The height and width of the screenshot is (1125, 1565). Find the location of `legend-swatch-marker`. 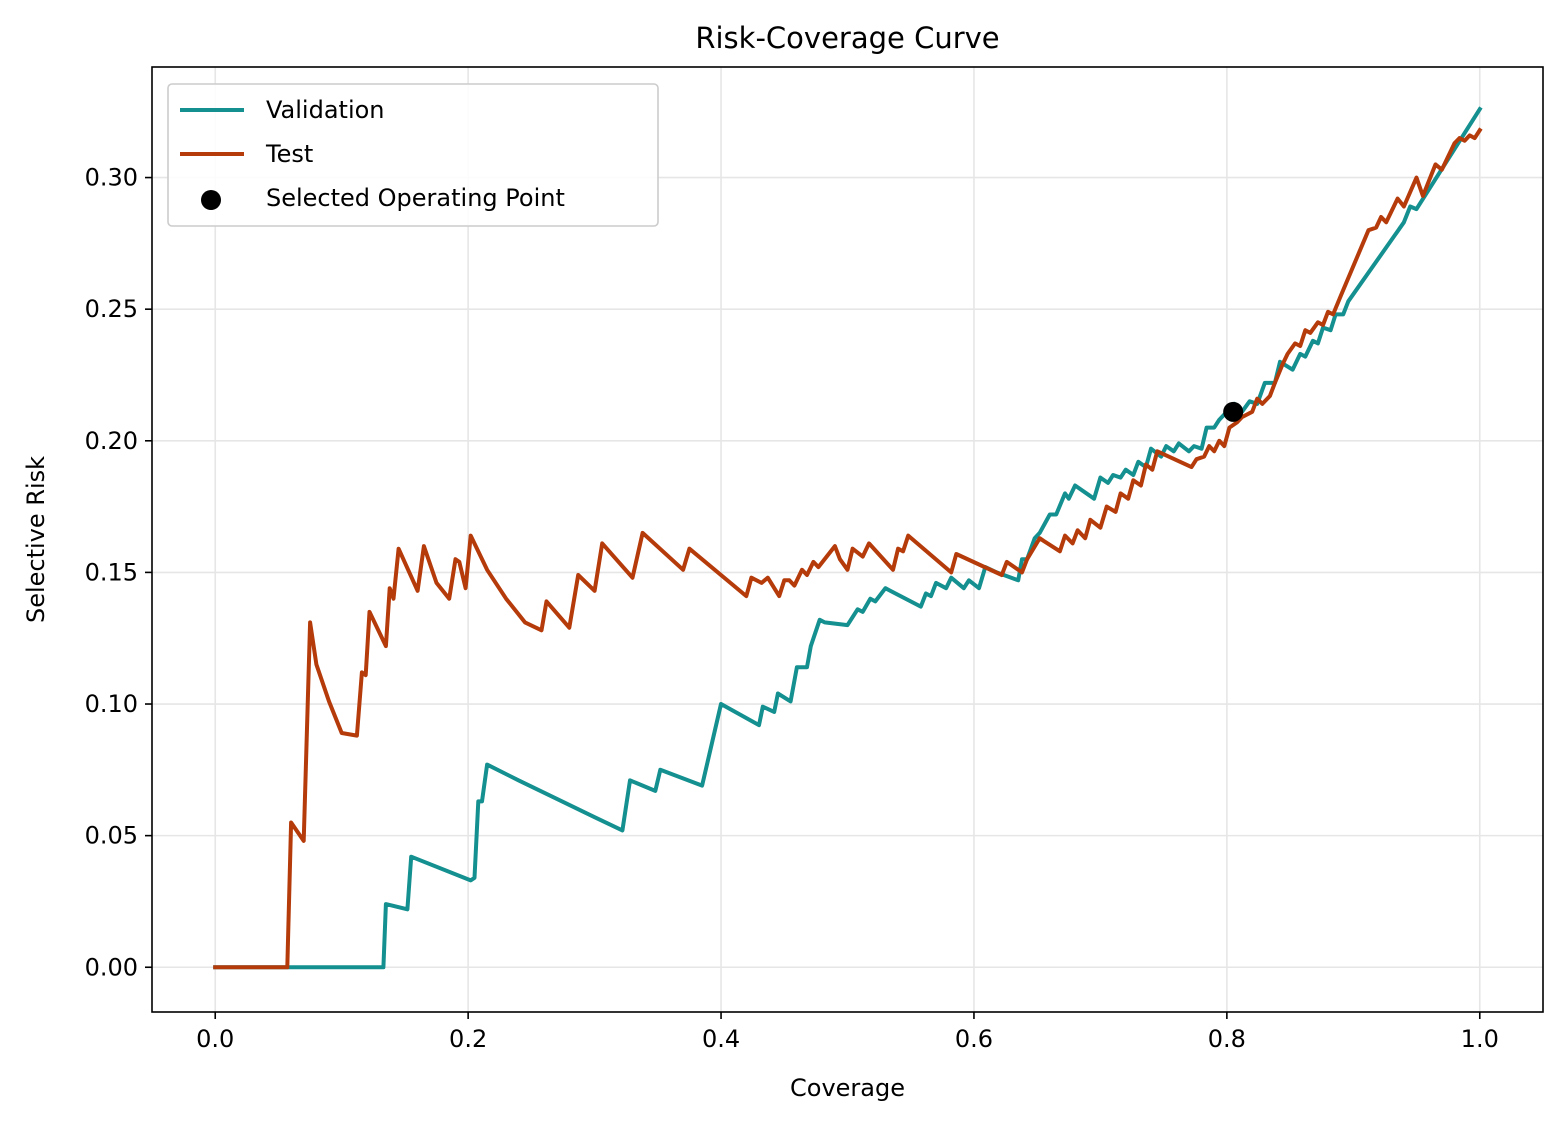

legend-swatch-marker is located at coordinates (211, 200).